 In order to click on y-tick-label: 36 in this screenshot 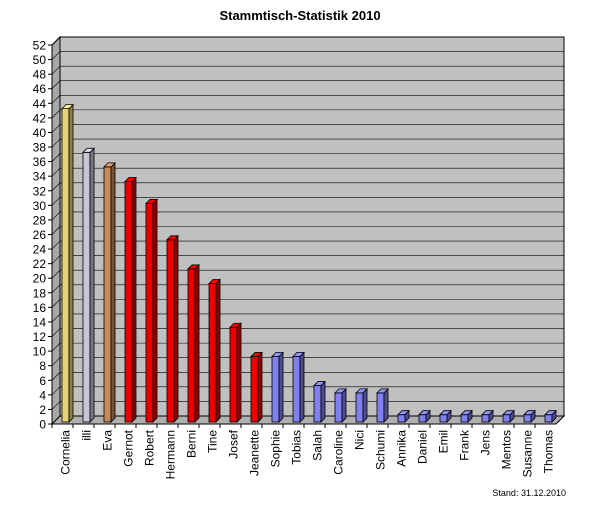, I will do `click(40, 162)`.